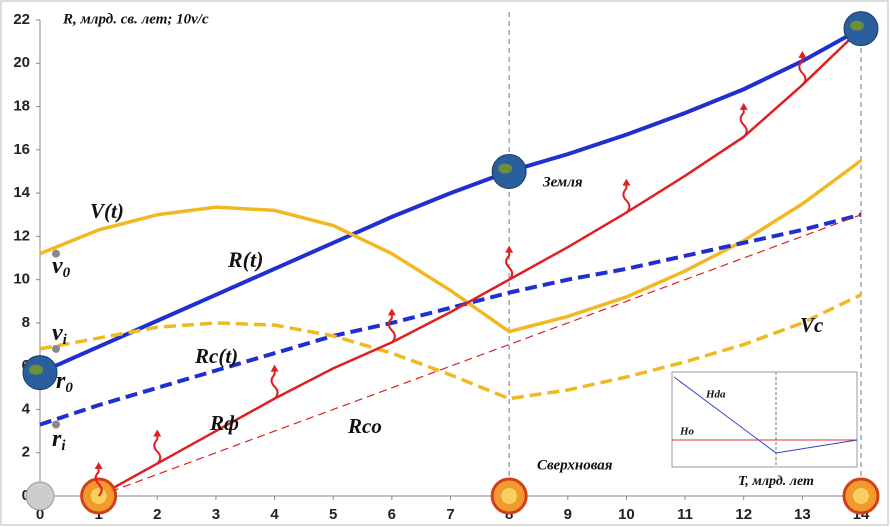 The image size is (890, 527). Describe the element at coordinates (107, 211) in the screenshot. I see `series-label: V(t)` at that location.